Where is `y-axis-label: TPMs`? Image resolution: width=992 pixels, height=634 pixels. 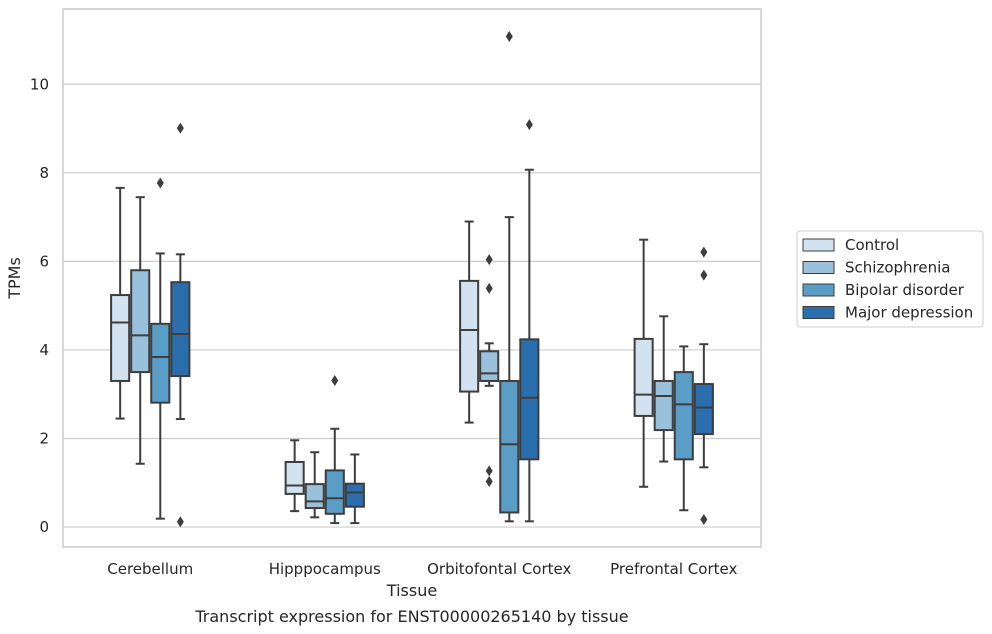
y-axis-label: TPMs is located at coordinates (14, 278).